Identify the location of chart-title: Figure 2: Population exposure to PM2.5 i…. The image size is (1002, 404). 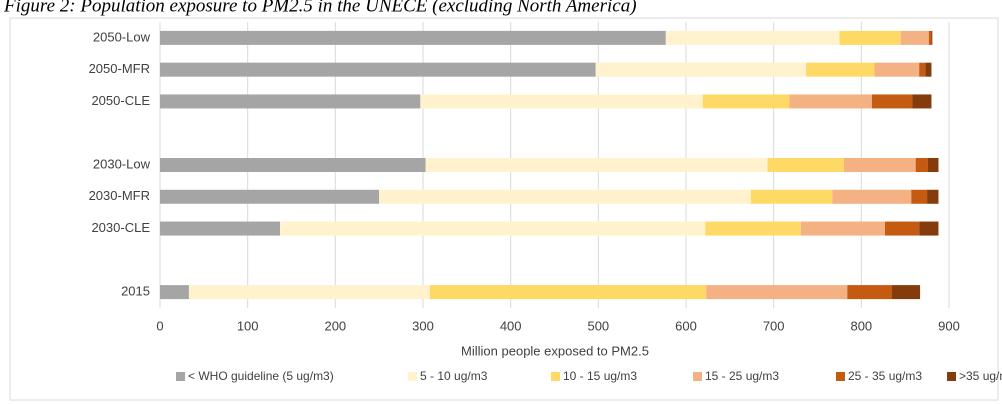
(320, 8).